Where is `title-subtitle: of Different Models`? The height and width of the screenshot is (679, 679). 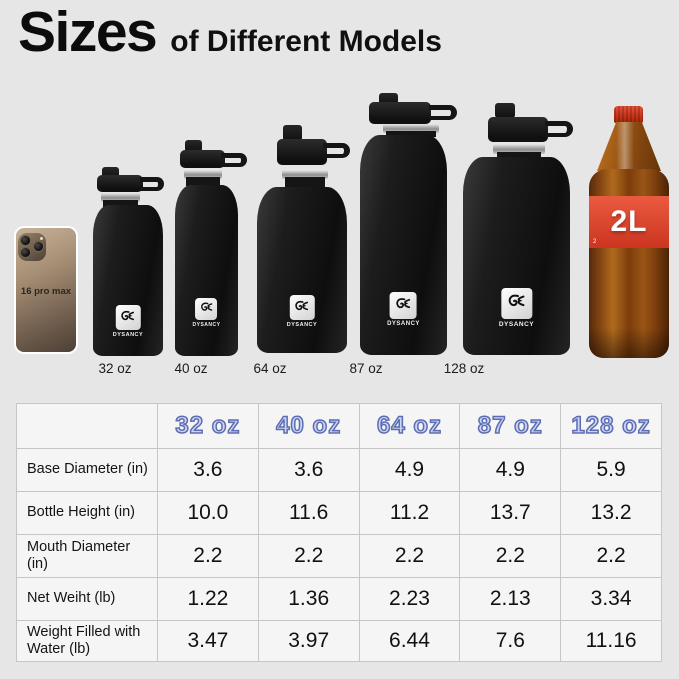 title-subtitle: of Different Models is located at coordinates (306, 41).